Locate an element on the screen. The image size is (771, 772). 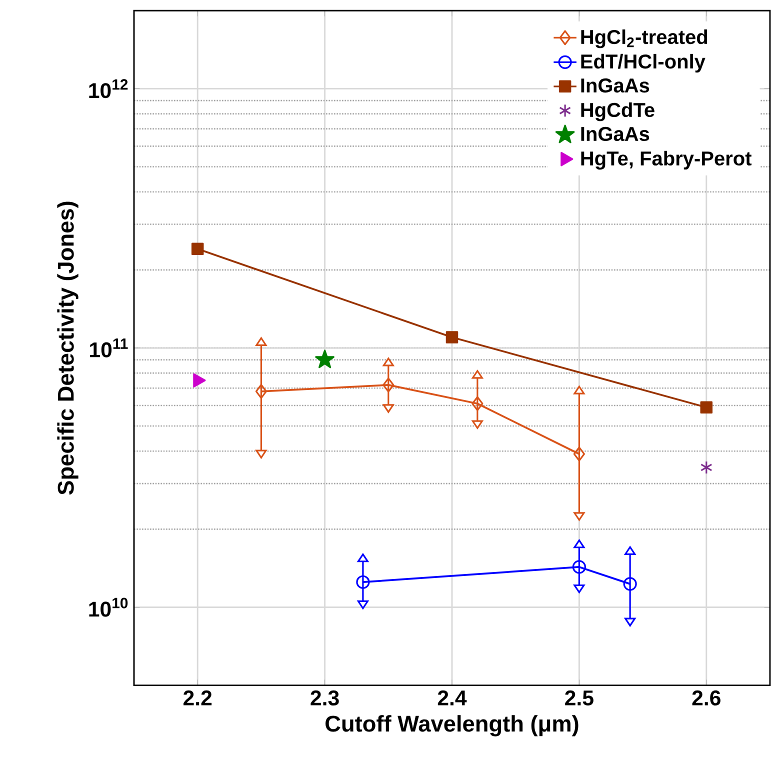
x-tick-label: 2.6 is located at coordinates (706, 698).